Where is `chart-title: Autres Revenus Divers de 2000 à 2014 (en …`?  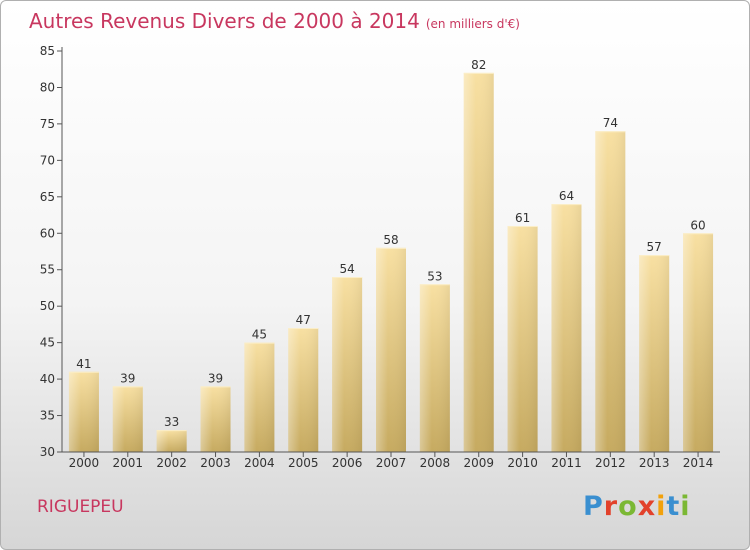
chart-title: Autres Revenus Divers de 2000 à 2014 (en … is located at coordinates (274, 21).